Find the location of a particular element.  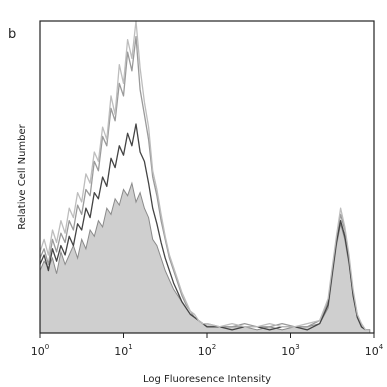

x-tick-label: 10⁴ is located at coordinates (374, 350).